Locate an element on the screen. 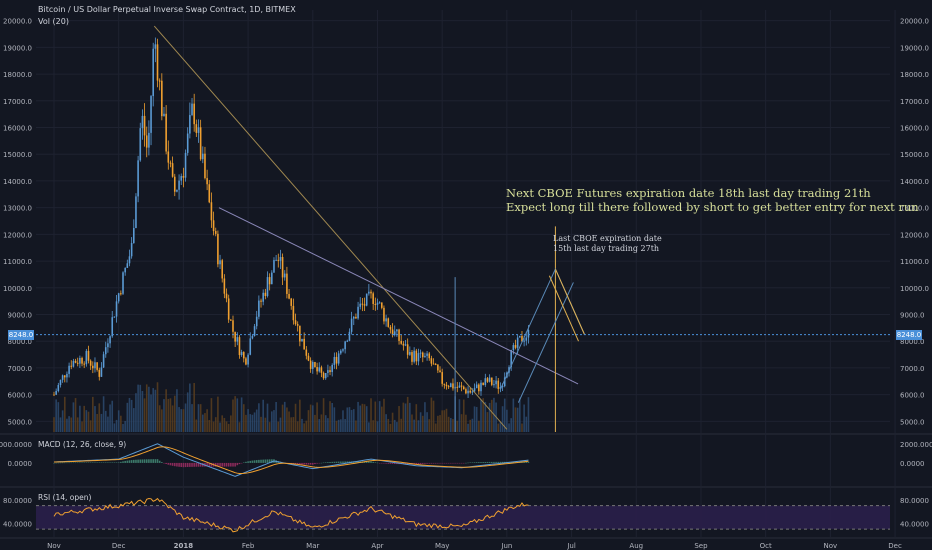  y-tick-label-right: 18000.0 is located at coordinates (914, 75).